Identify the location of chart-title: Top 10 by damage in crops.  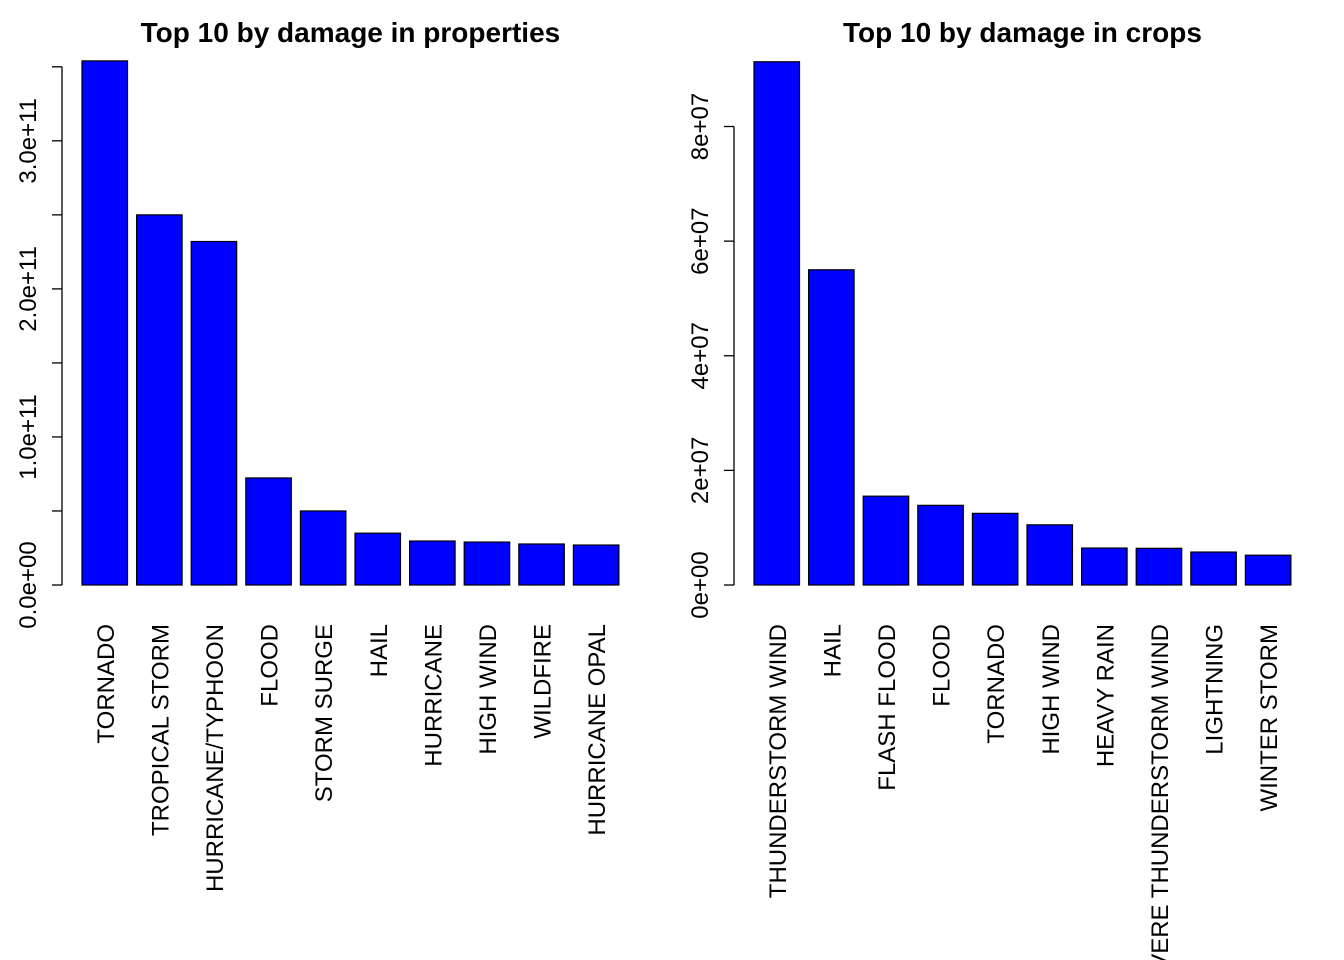
(1022, 32).